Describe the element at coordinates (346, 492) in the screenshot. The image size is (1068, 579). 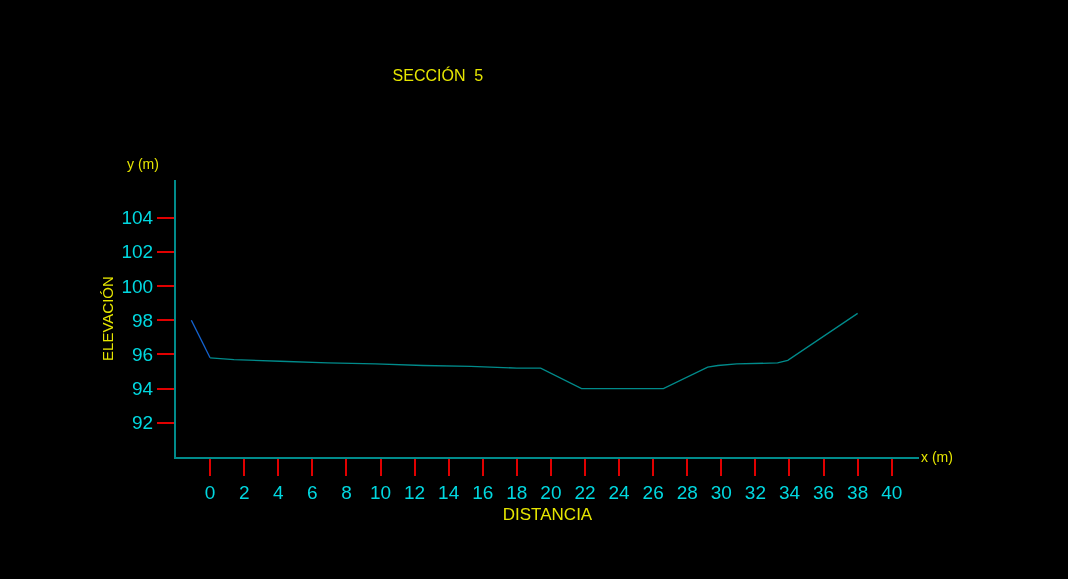
I see `x-tick-label: 8` at that location.